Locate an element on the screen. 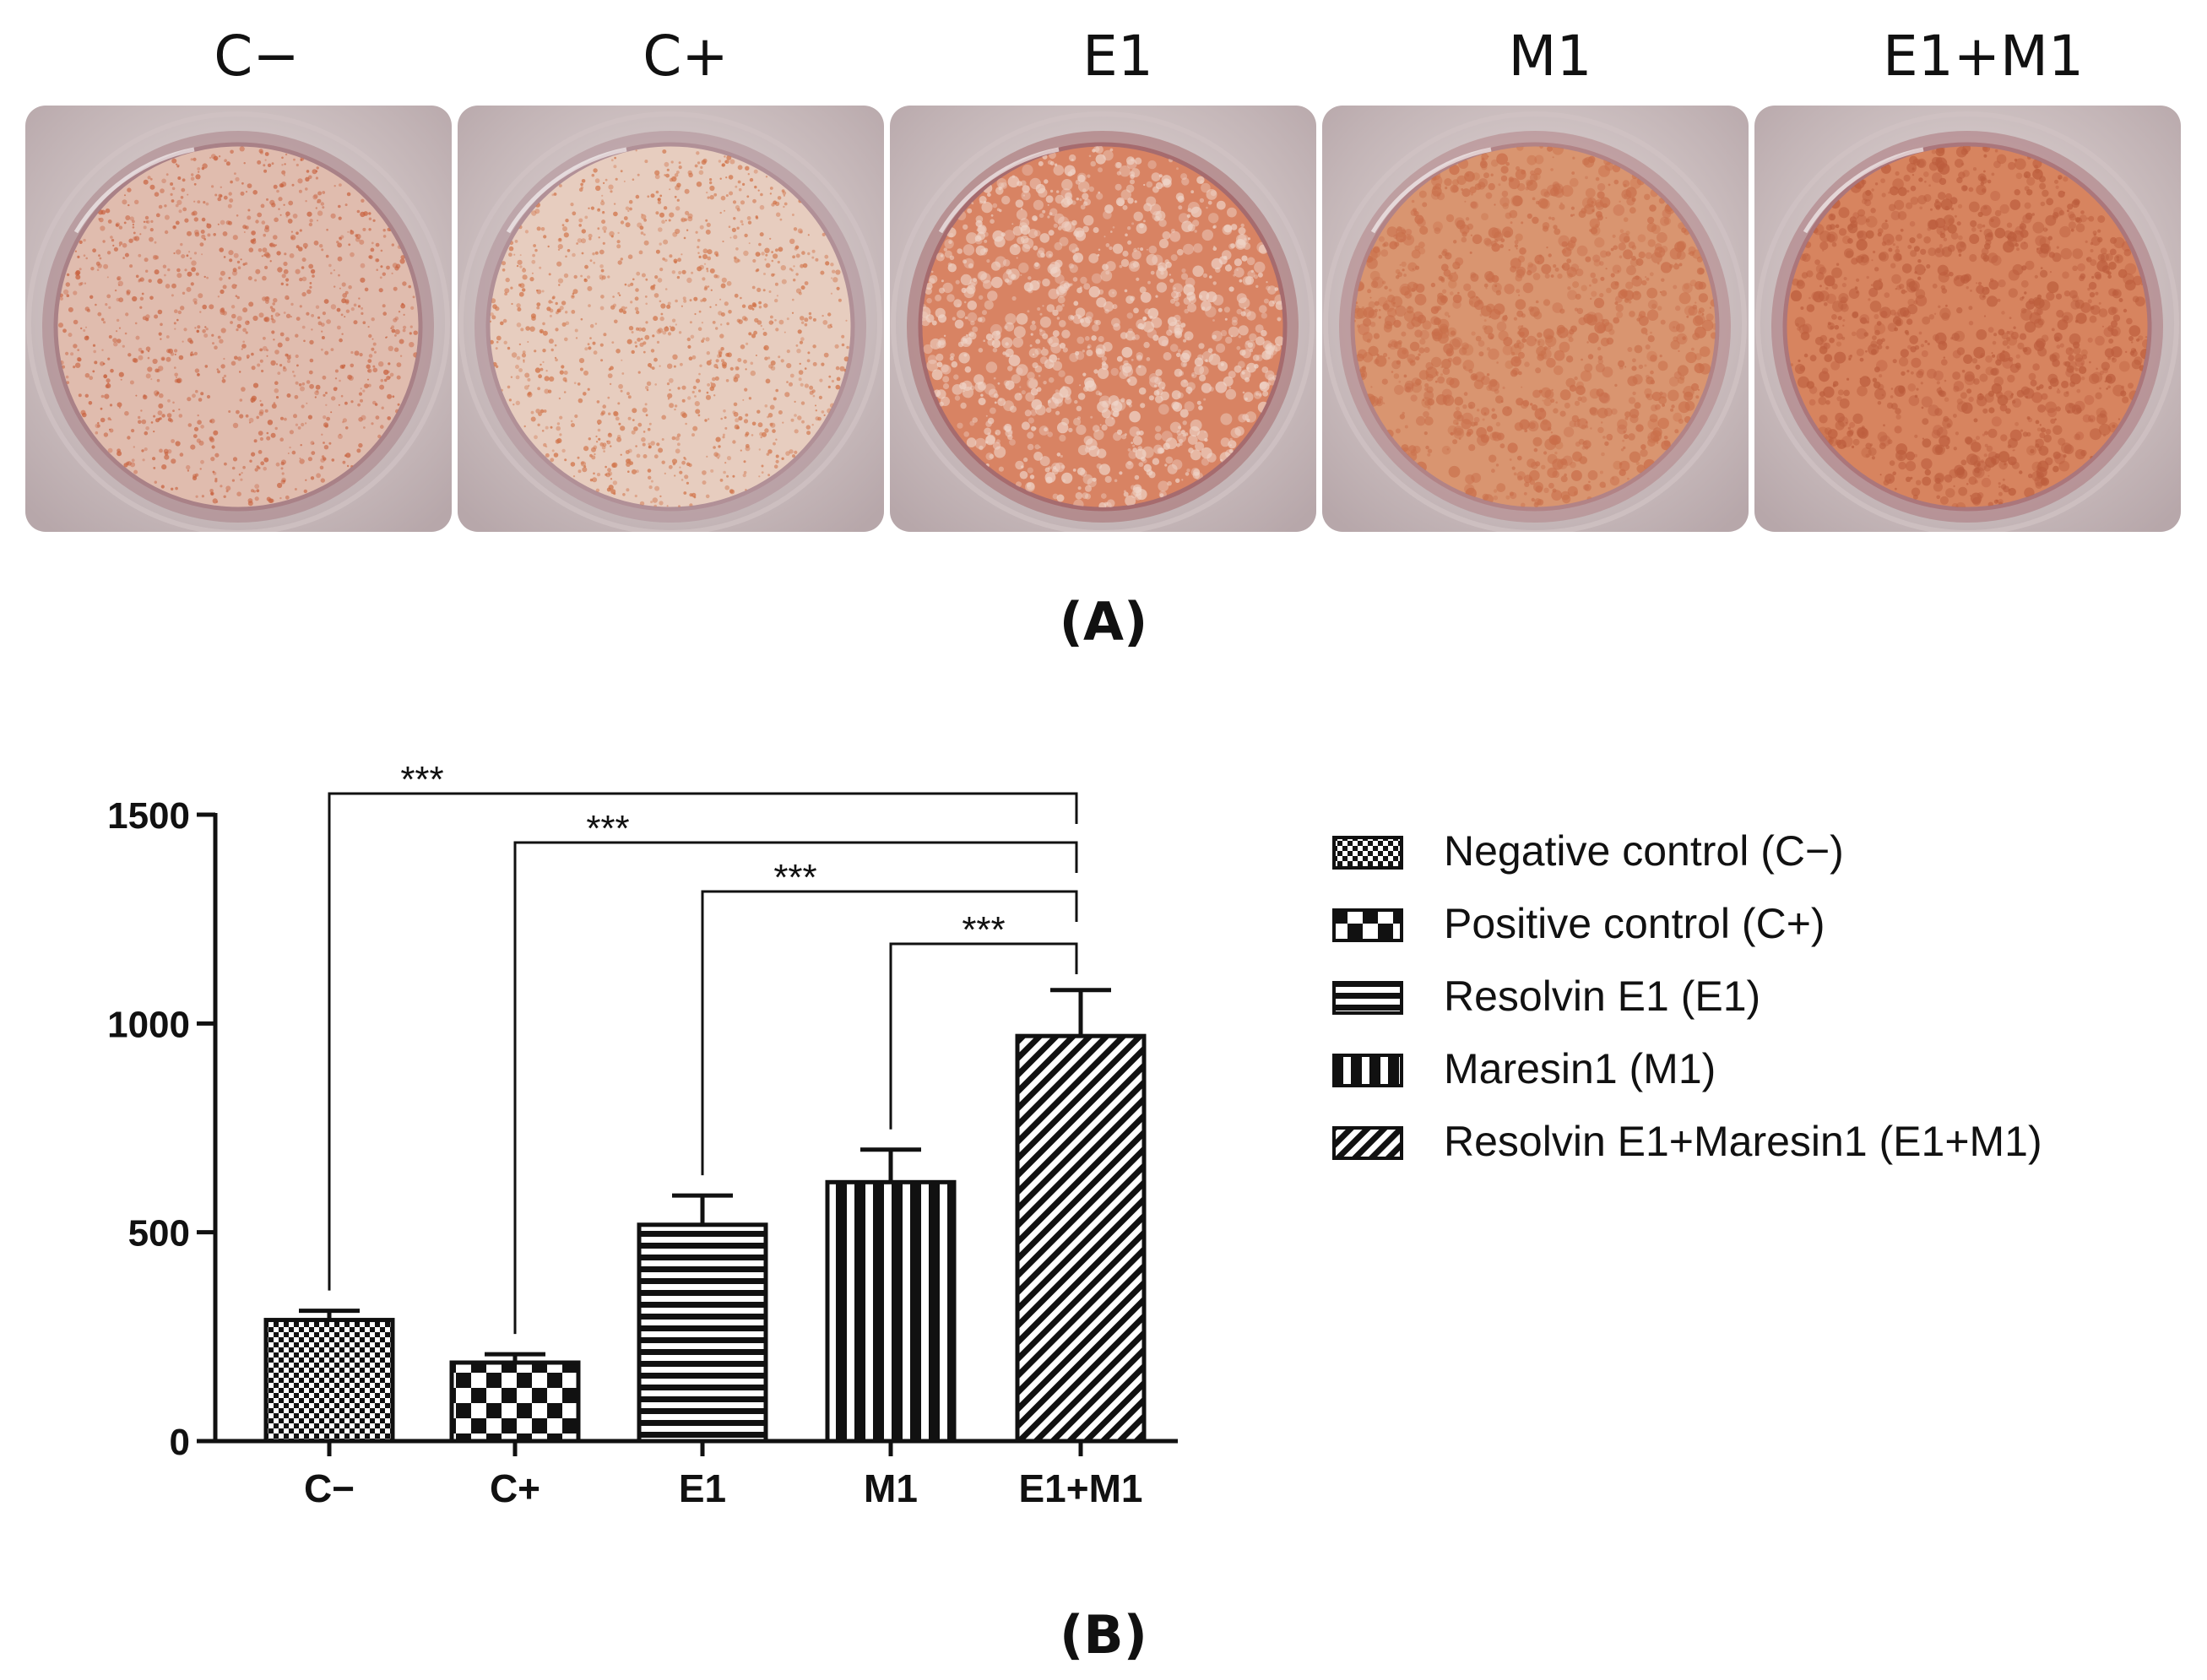  well-label-e1-m1: E1+M1 is located at coordinates (1984, 56).